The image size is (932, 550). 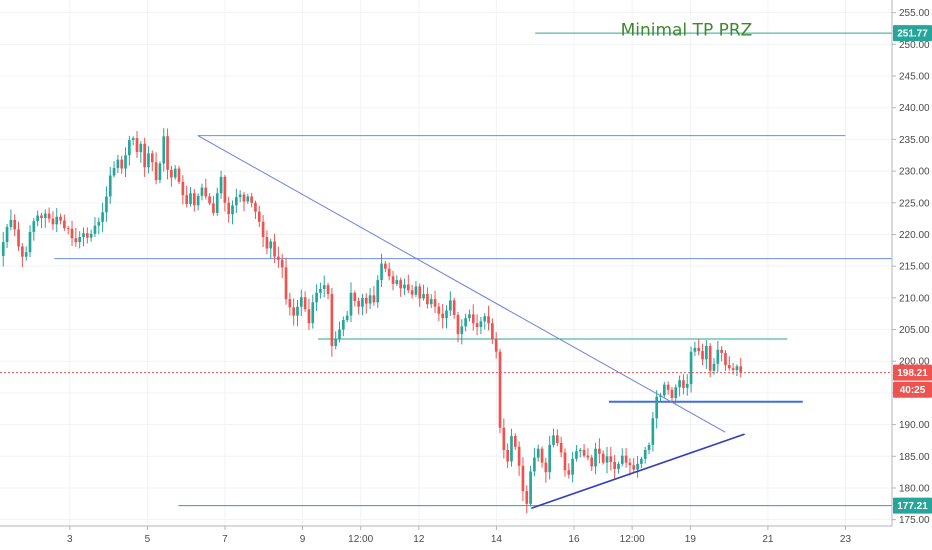 I want to click on y-tick-label-13: 240.00, so click(x=914, y=108).